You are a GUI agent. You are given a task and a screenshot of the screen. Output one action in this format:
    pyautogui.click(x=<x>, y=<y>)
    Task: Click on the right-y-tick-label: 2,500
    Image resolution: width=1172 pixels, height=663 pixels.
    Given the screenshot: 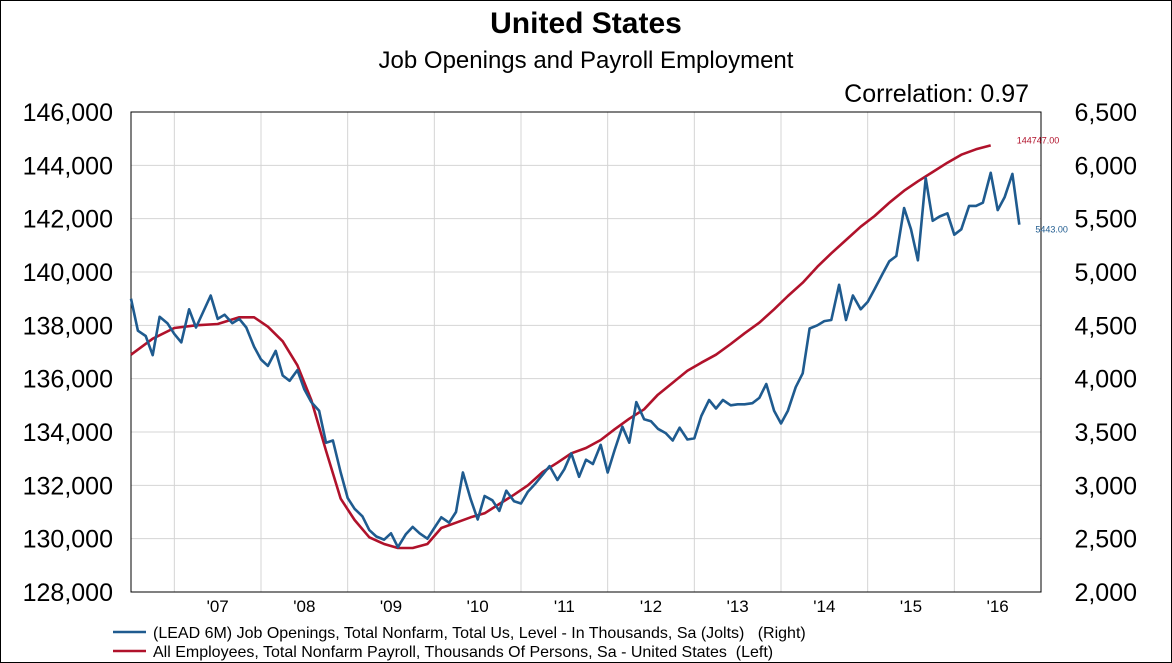 What is the action you would take?
    pyautogui.click(x=1105, y=540)
    